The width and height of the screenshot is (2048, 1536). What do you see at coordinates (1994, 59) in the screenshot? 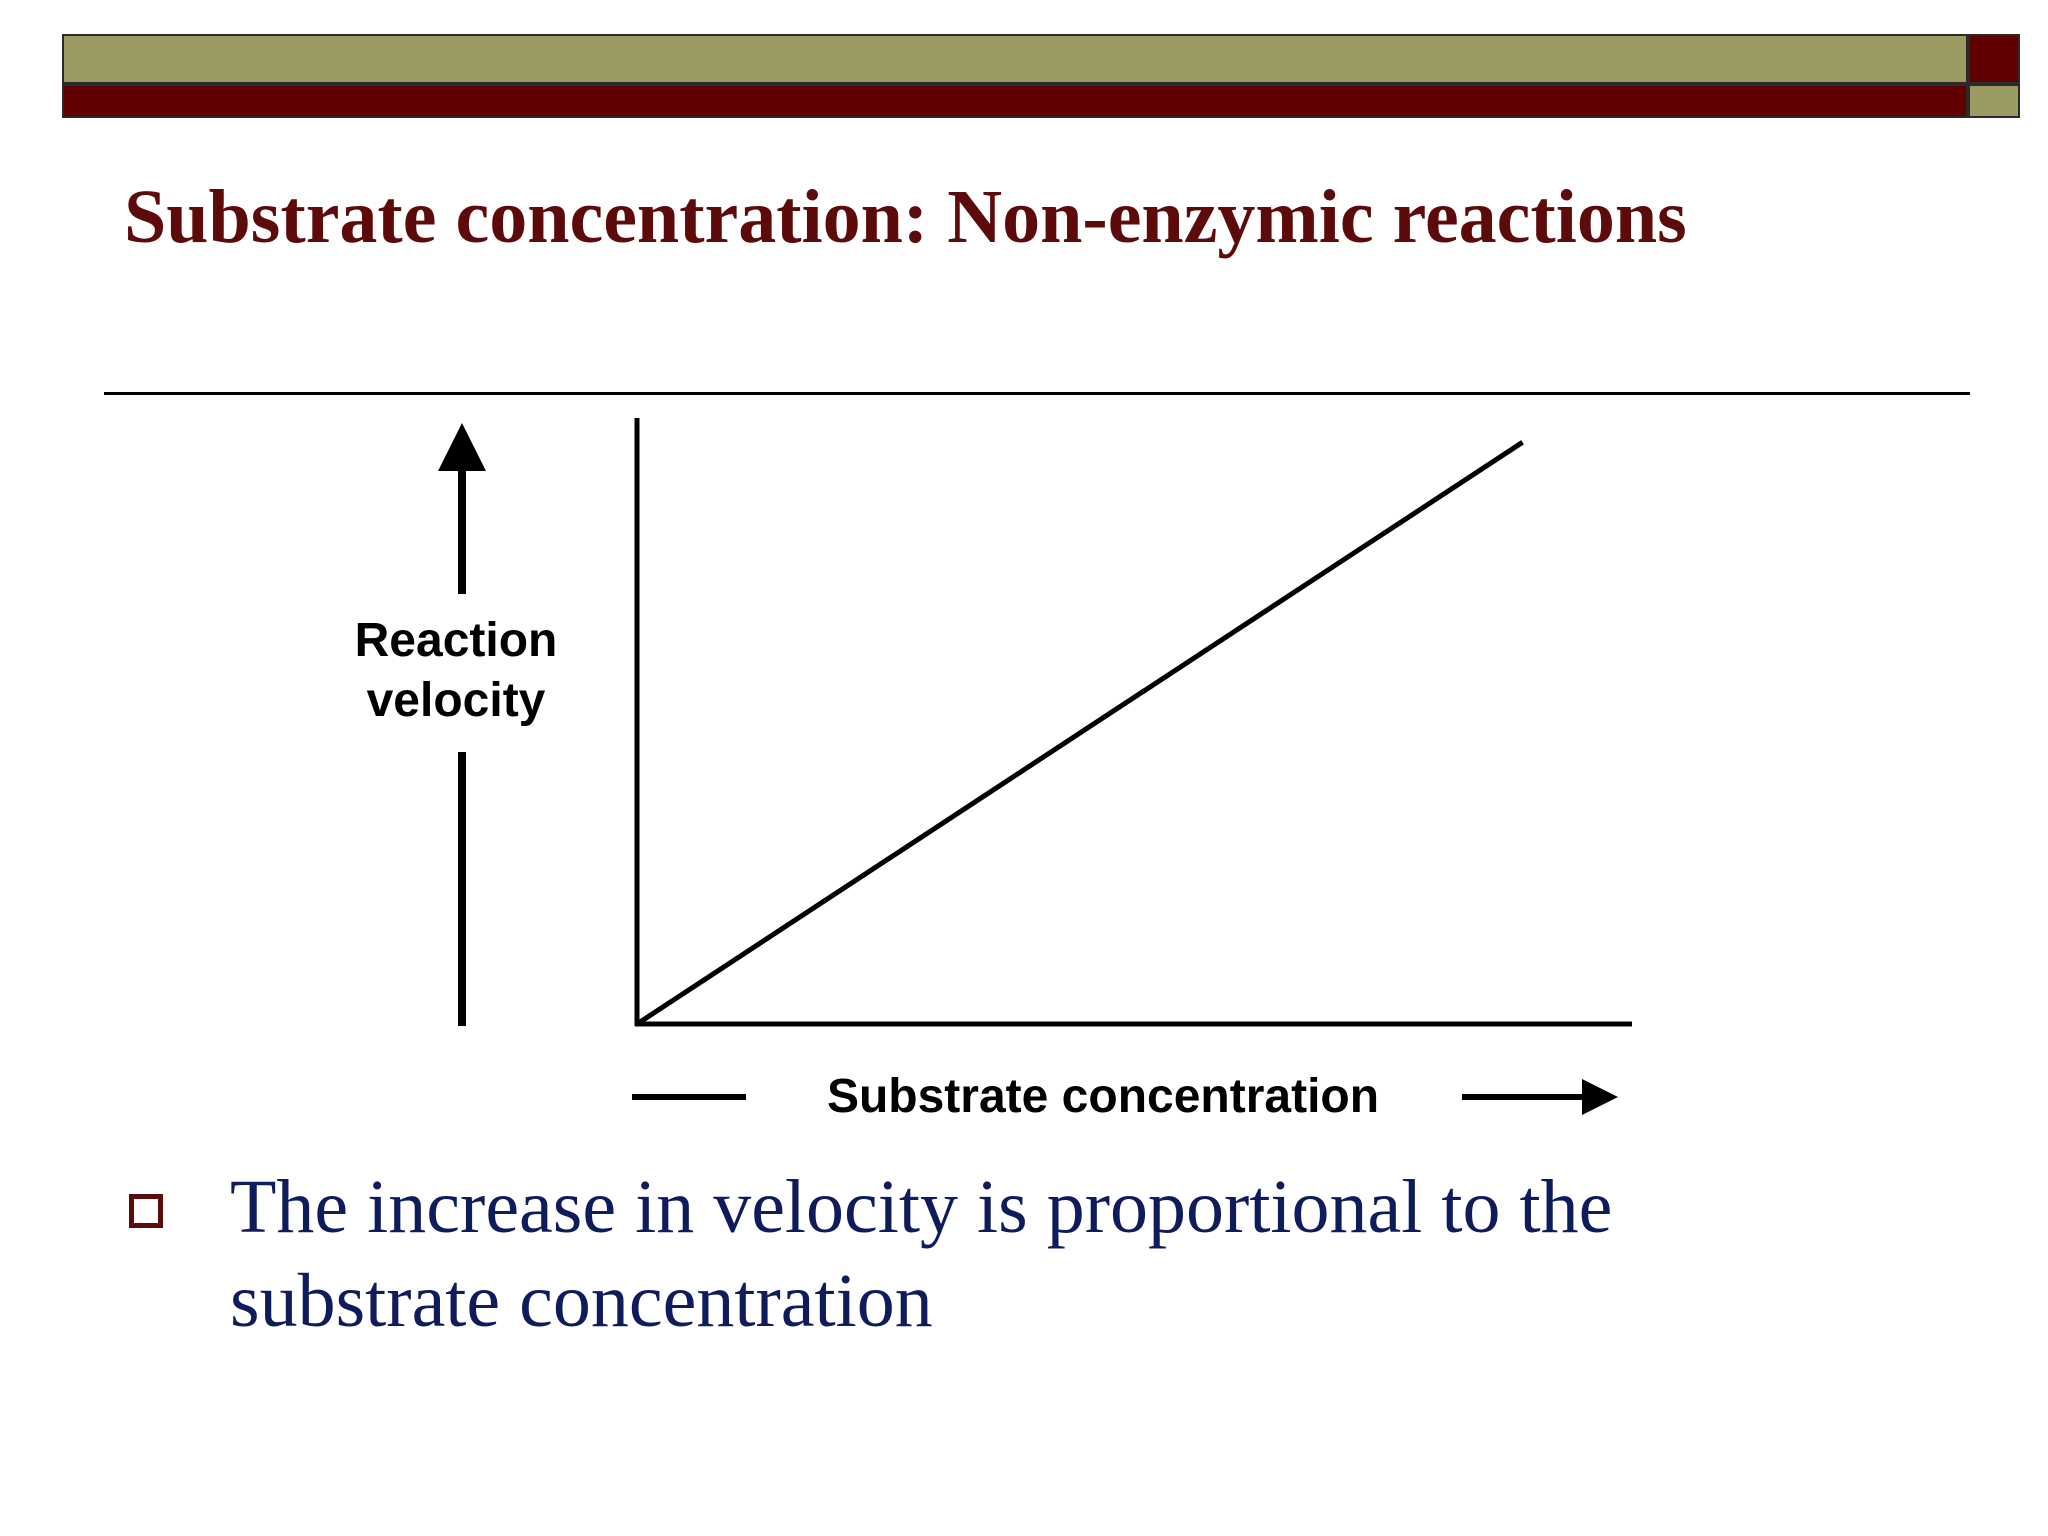
I see `header-corner-red` at bounding box center [1994, 59].